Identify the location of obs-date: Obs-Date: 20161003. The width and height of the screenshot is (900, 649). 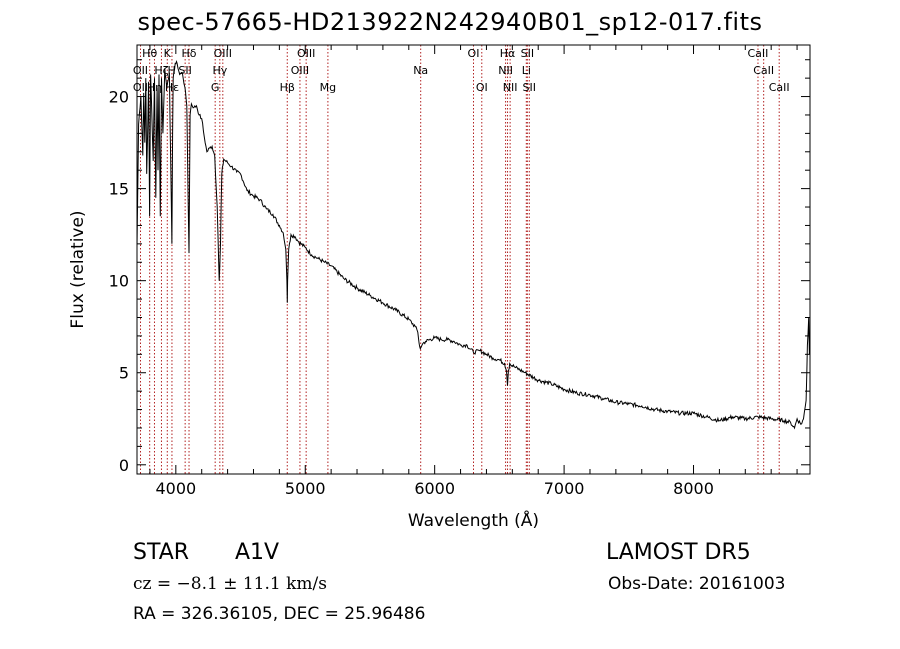
(697, 584).